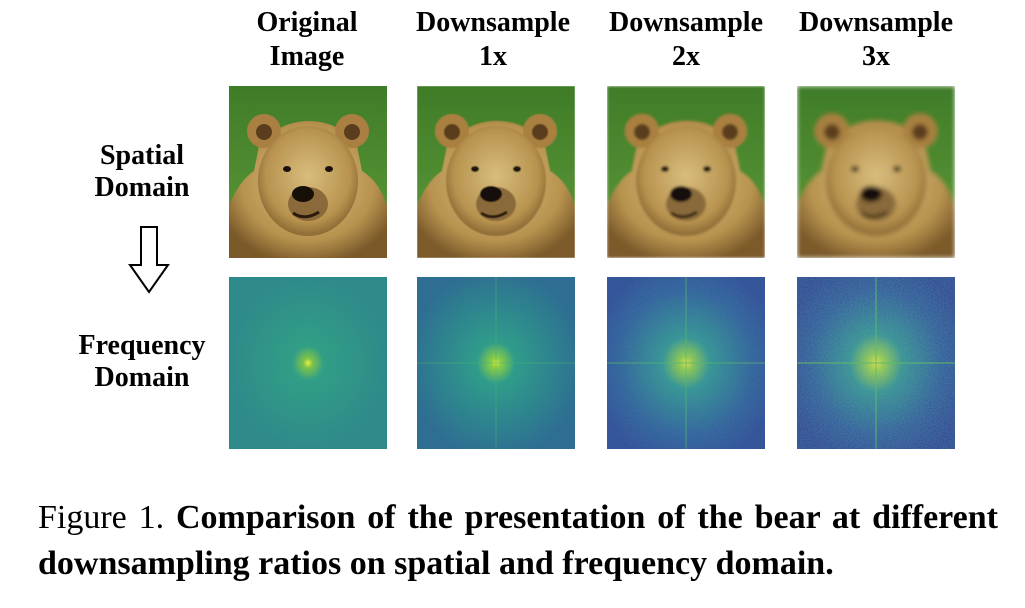 This screenshot has width=1025, height=608. I want to click on bear-image-downsample-3x, so click(876, 172).